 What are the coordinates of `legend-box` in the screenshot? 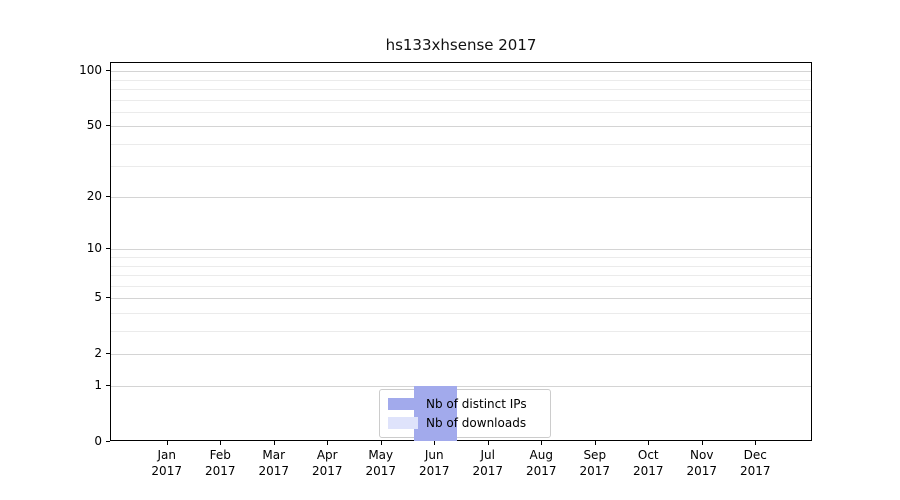 It's located at (465, 413).